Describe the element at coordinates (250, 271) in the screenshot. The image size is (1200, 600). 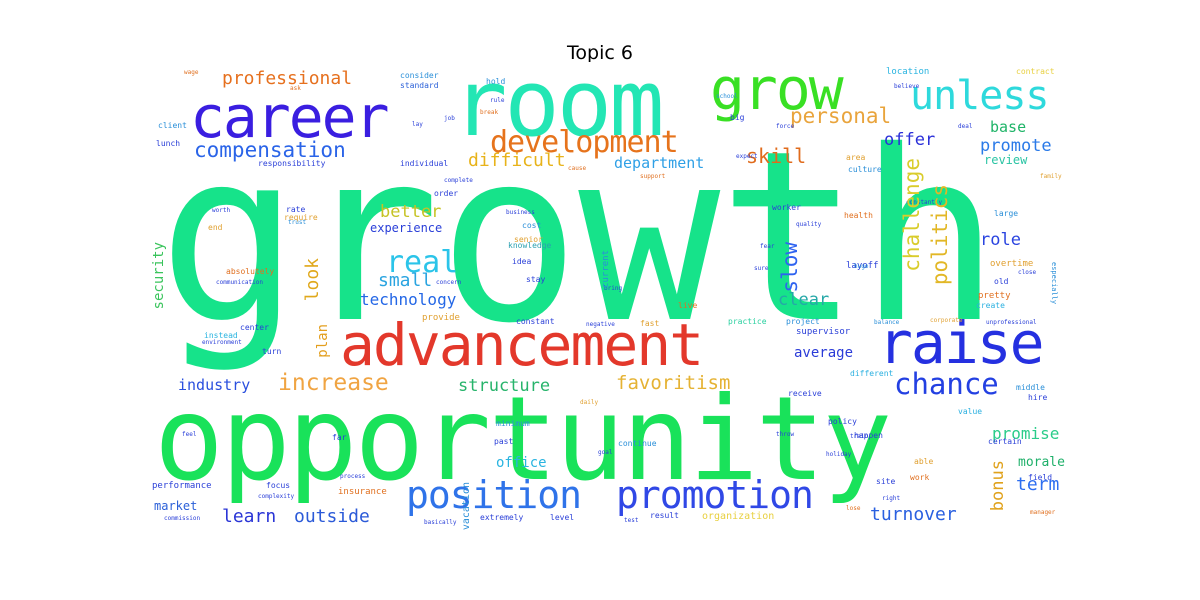
I see `word-absolutely: absolutely` at that location.